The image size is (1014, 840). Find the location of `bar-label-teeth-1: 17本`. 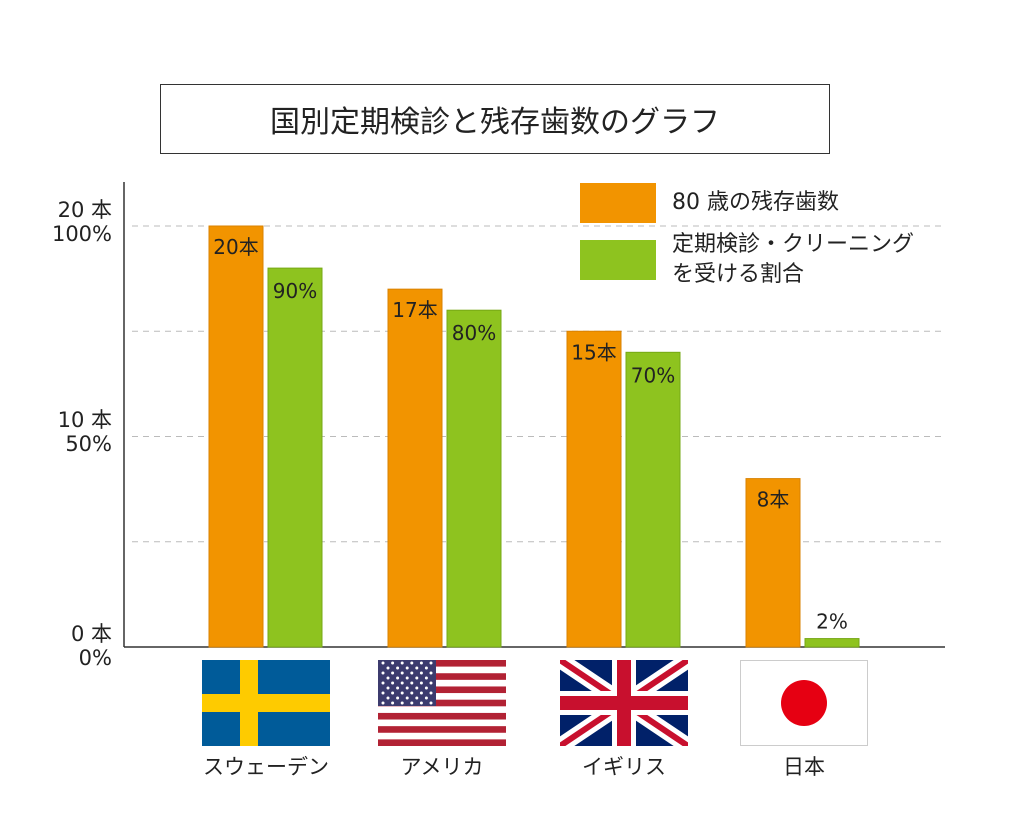

bar-label-teeth-1: 17本 is located at coordinates (414, 310).